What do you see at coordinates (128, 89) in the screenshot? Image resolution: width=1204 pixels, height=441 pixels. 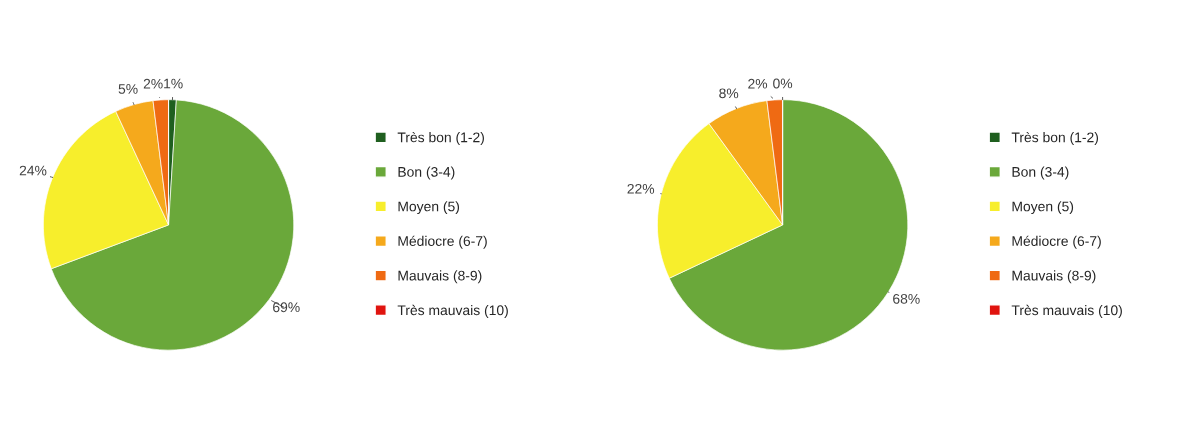 I see `data-label: 5%` at bounding box center [128, 89].